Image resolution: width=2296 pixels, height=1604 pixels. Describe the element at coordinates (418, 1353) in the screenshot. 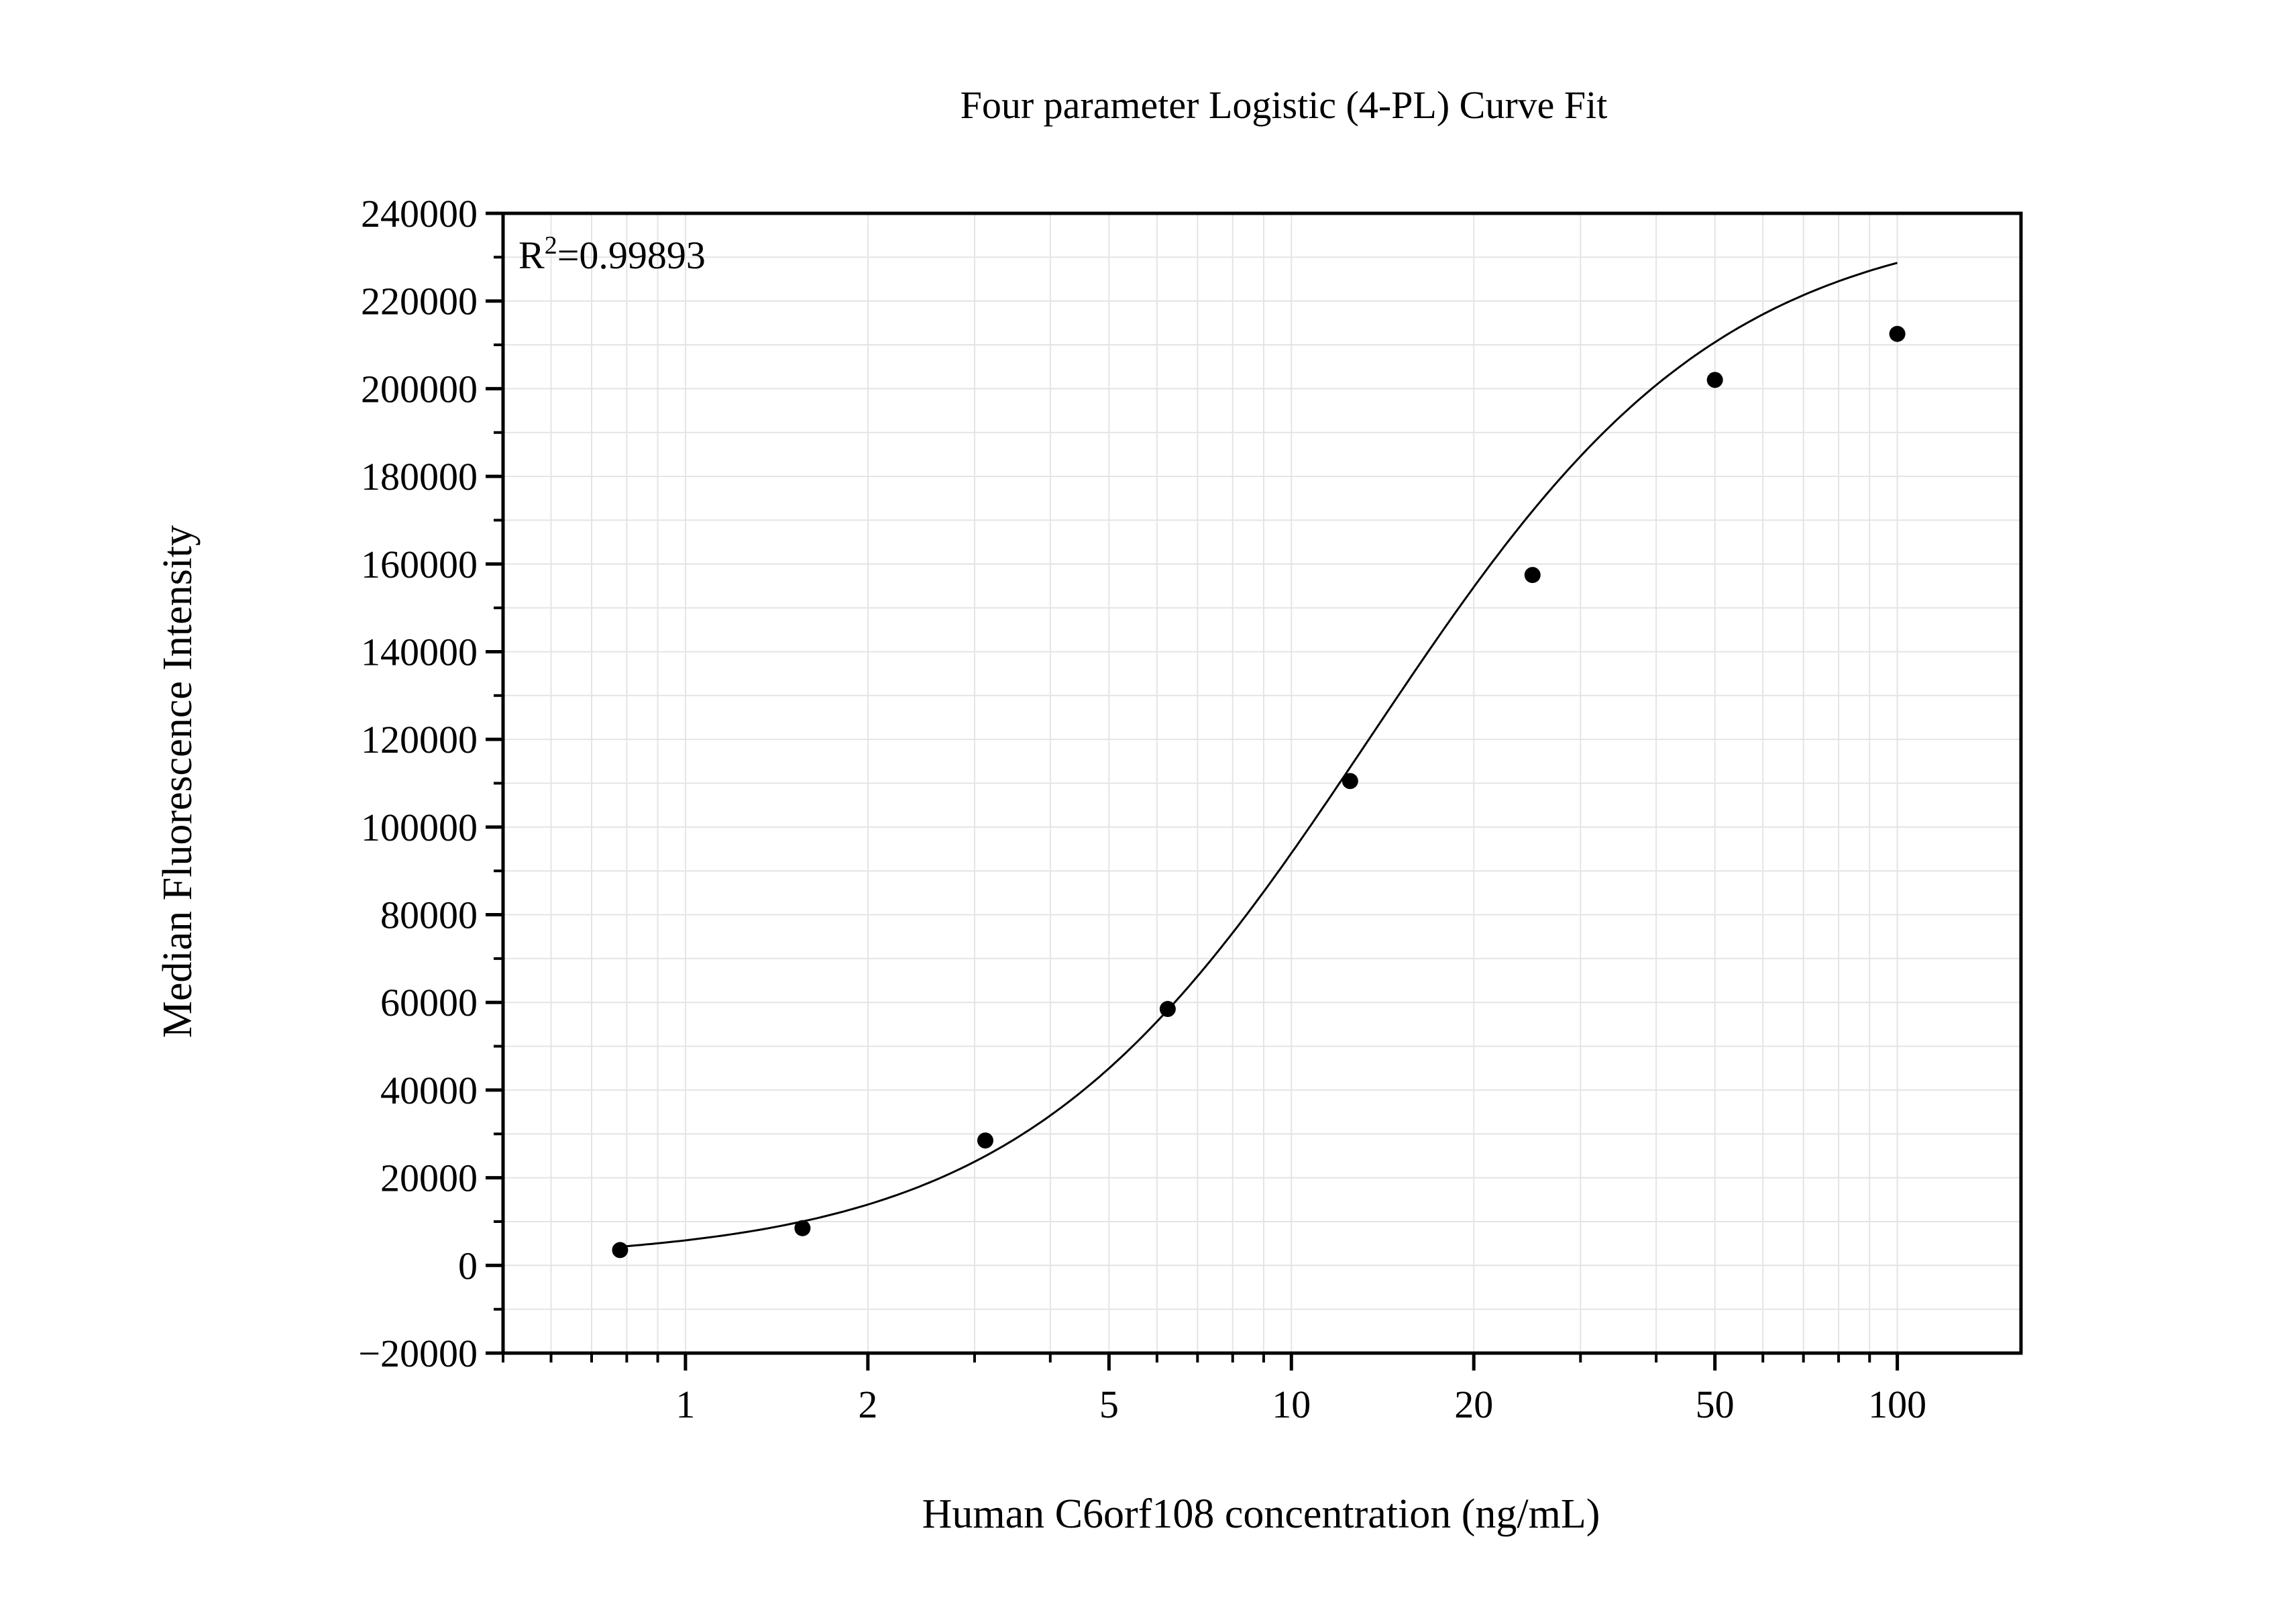

I see `y-tick-label: −20000` at that location.